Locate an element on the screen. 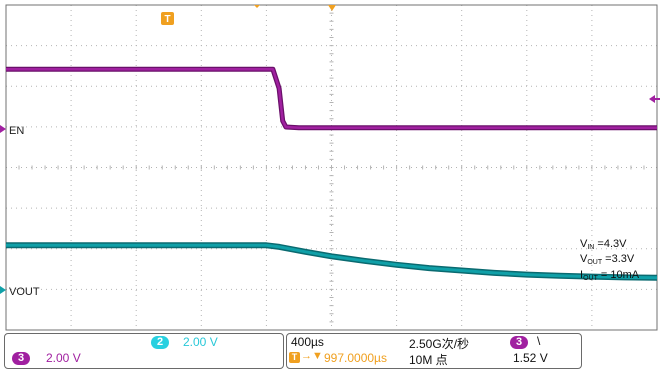 Image resolution: width=667 pixels, height=372 pixels. trigger-slope-icon: \ is located at coordinates (538, 341).